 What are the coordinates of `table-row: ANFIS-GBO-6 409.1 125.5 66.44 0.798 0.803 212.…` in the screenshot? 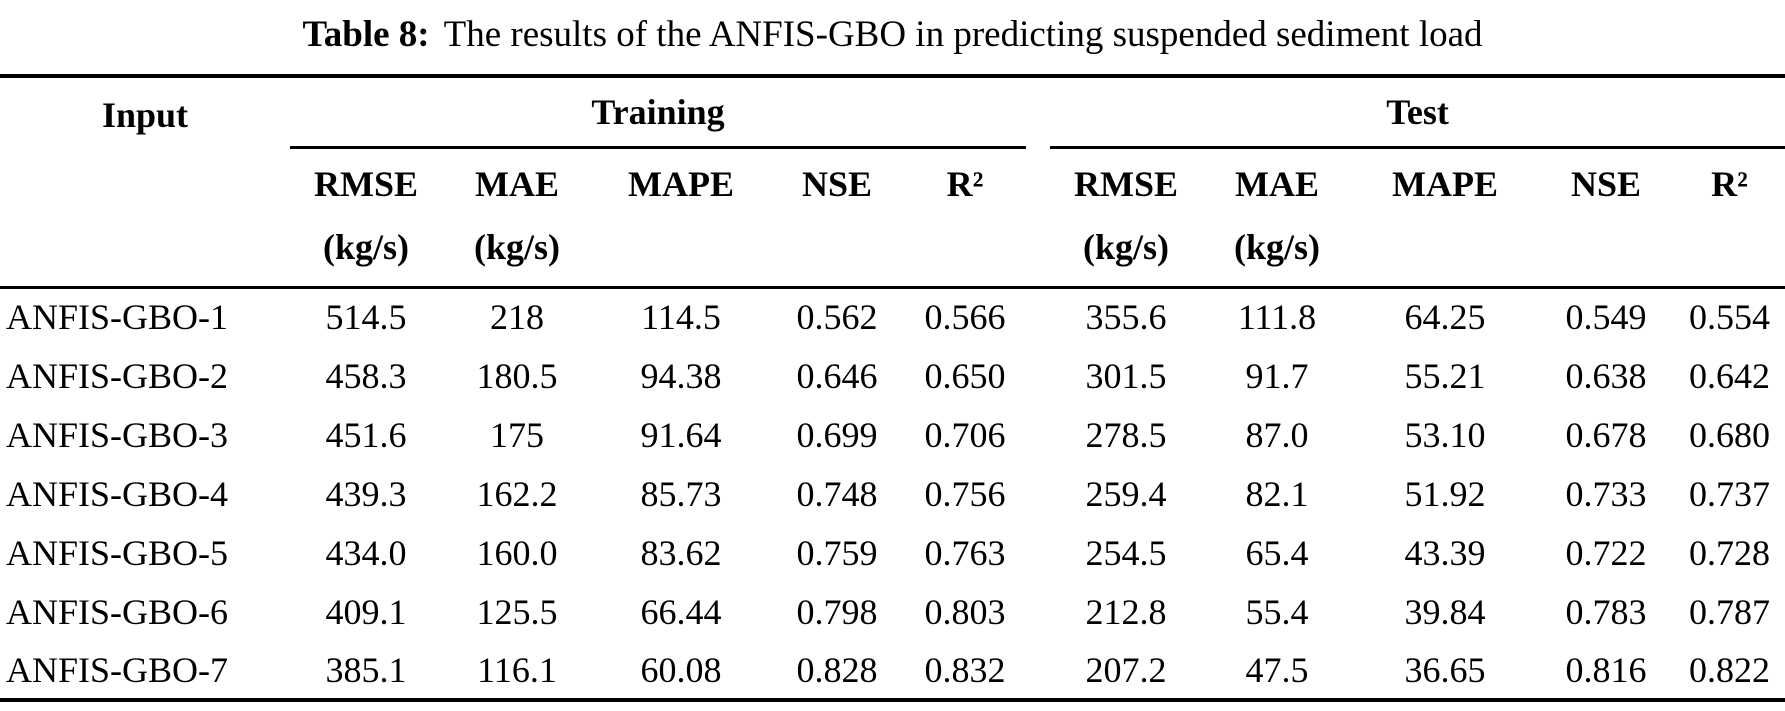 It's located at (892, 611).